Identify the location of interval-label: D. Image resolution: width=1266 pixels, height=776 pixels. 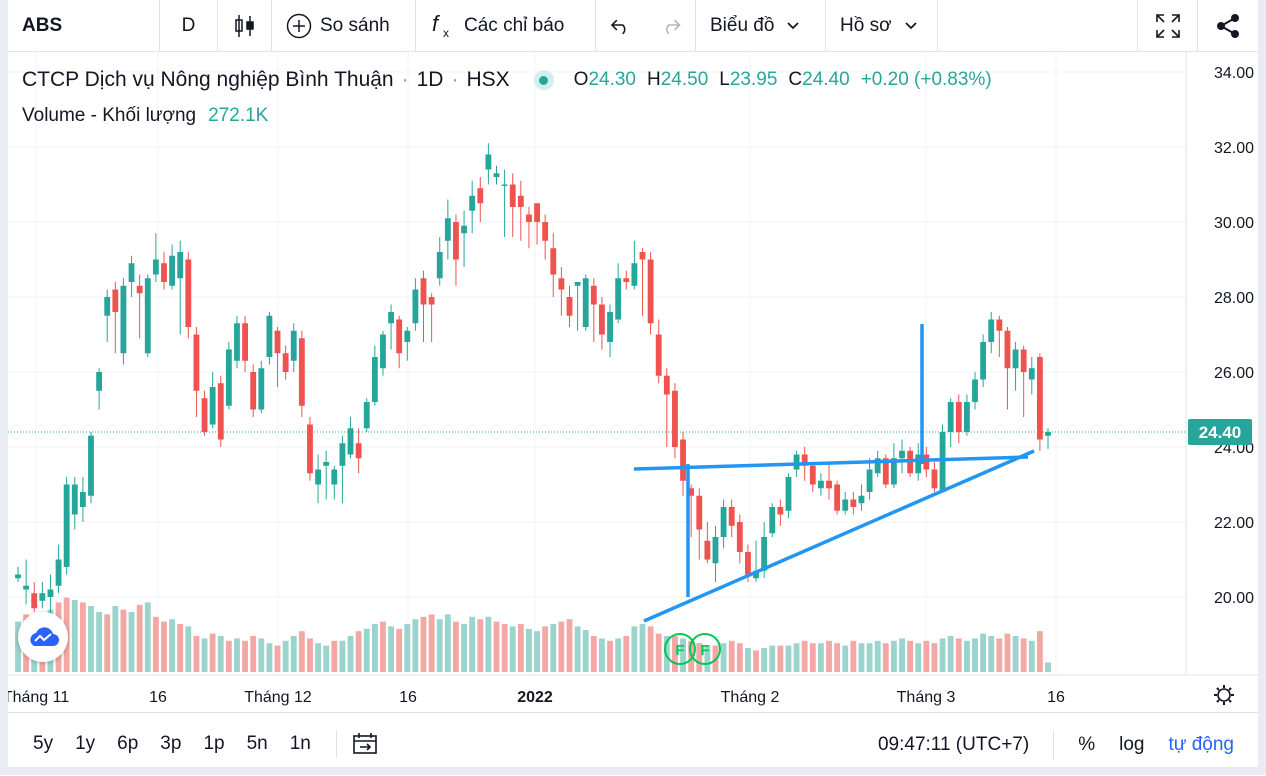
(188, 25).